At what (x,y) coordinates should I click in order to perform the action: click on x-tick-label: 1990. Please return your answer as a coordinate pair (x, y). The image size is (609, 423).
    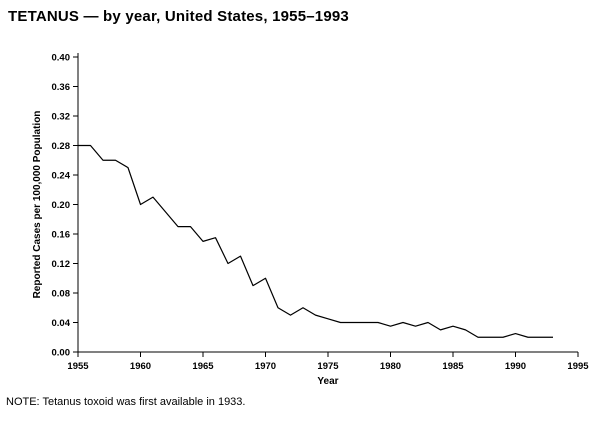
    Looking at the image, I should click on (515, 366).